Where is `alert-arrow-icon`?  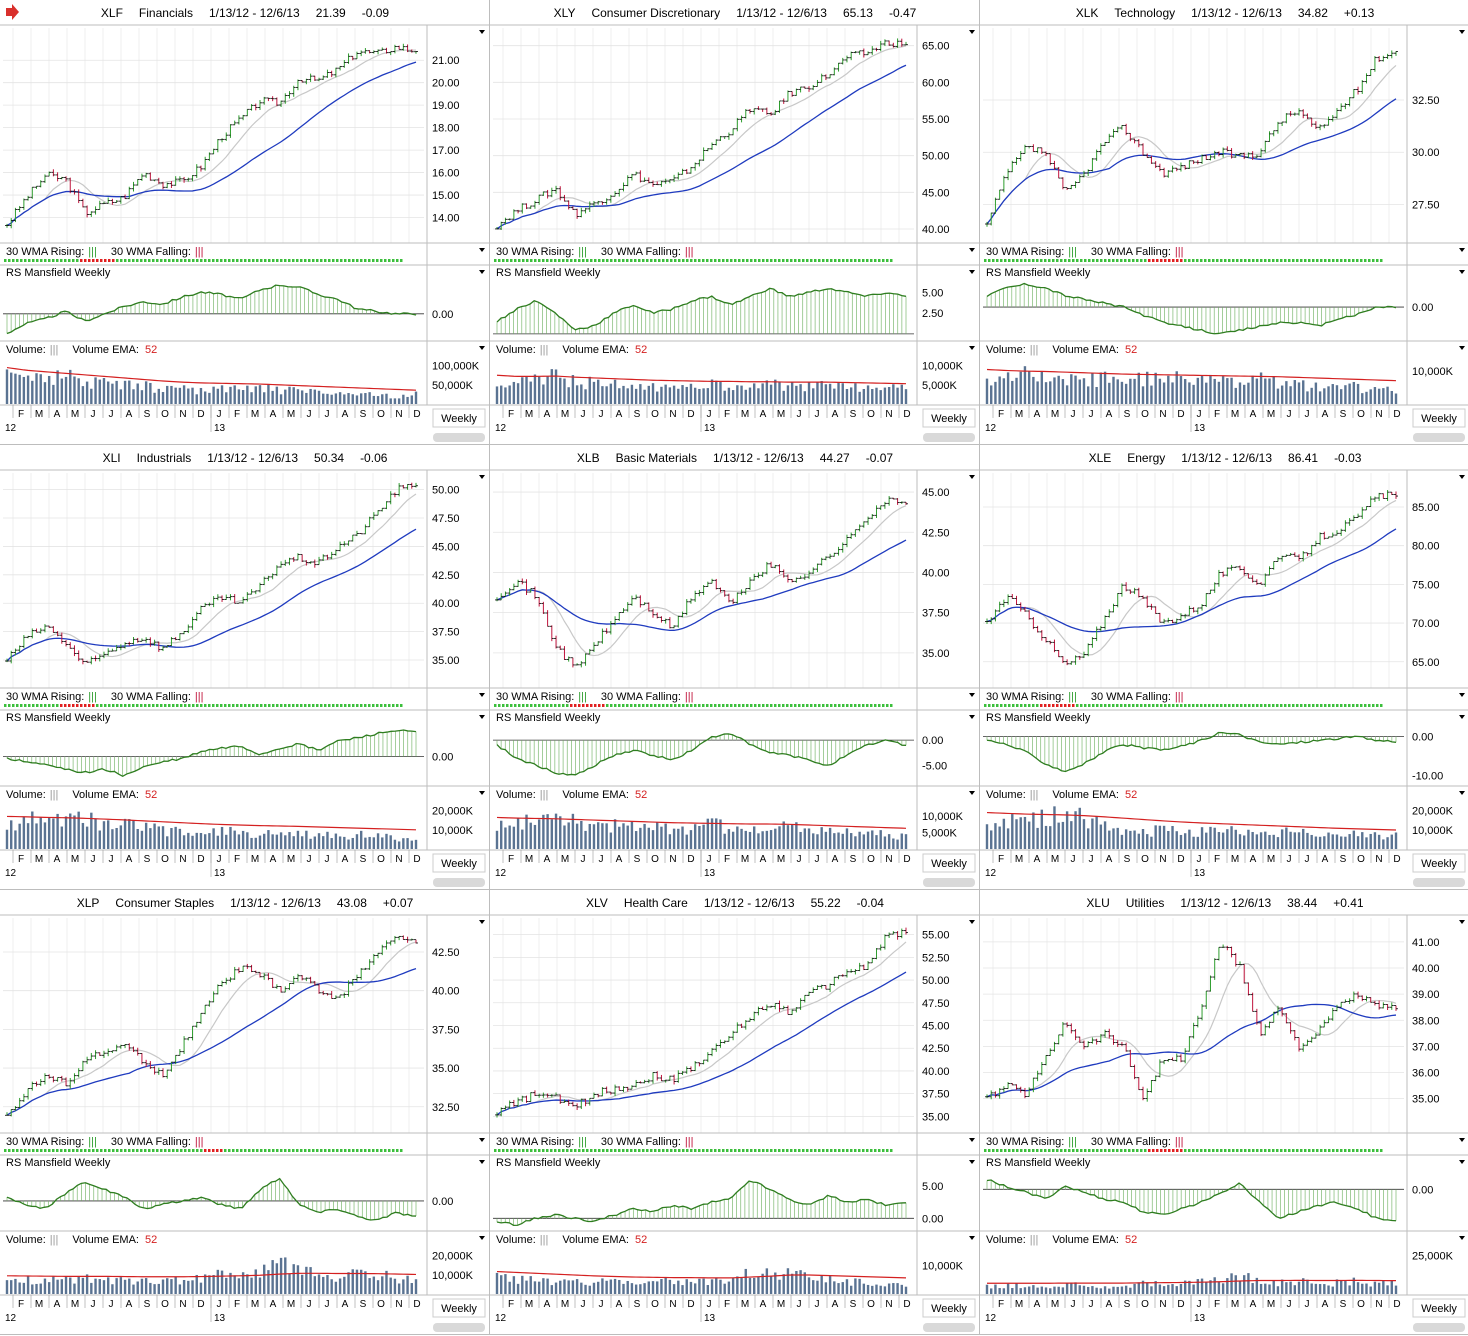 alert-arrow-icon is located at coordinates (12, 12).